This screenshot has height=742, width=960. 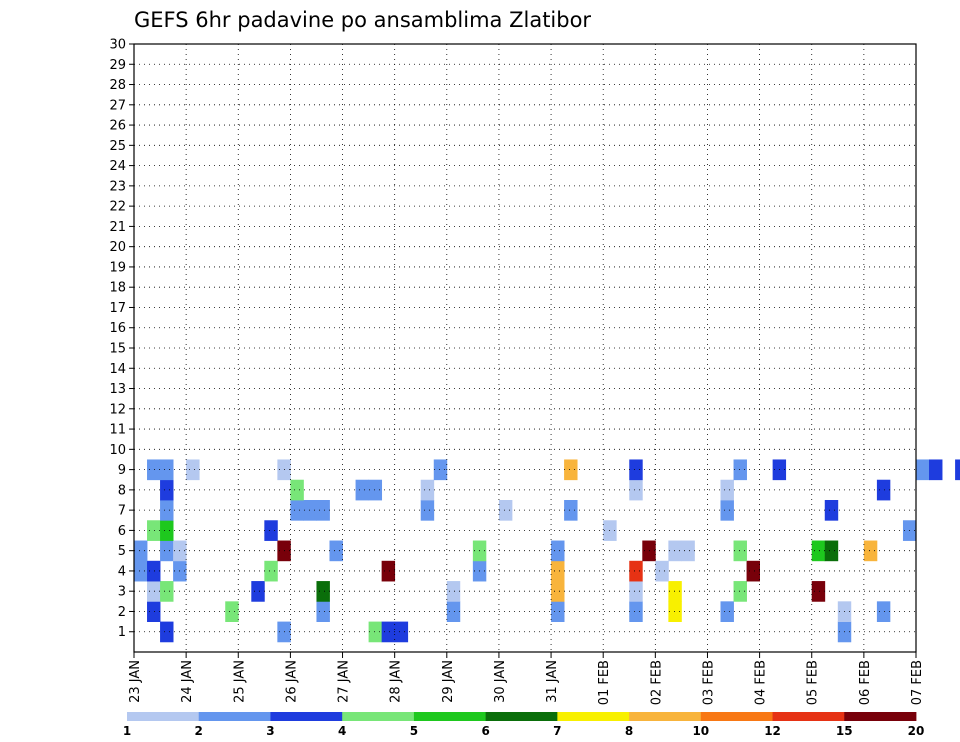 What do you see at coordinates (865, 682) in the screenshot?
I see `x-tick-label: 06 FEB` at bounding box center [865, 682].